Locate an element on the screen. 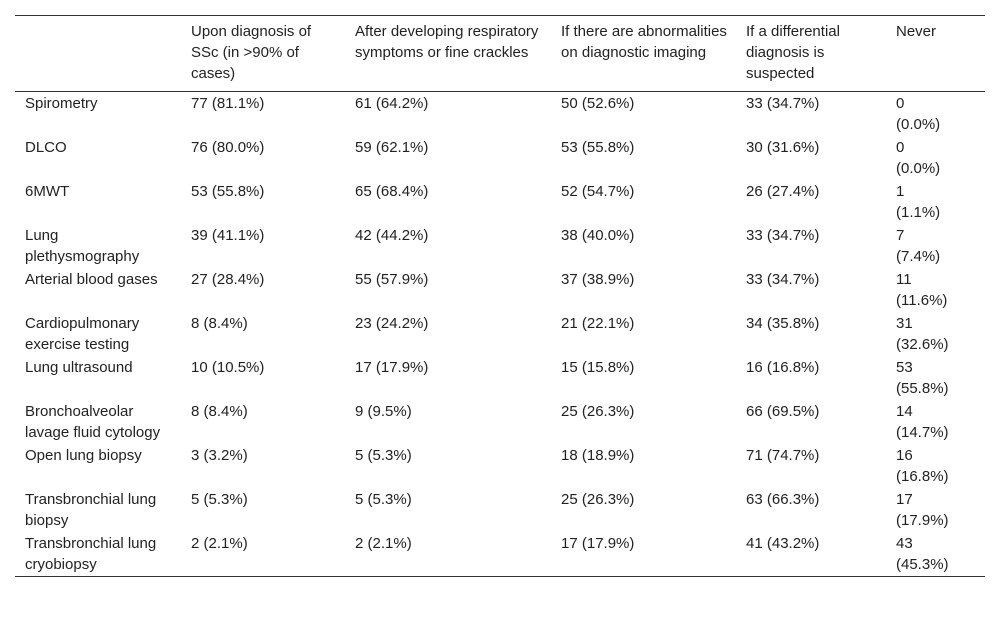 This screenshot has width=1000, height=617. table-cell: 31 (32.6%) is located at coordinates (935, 334).